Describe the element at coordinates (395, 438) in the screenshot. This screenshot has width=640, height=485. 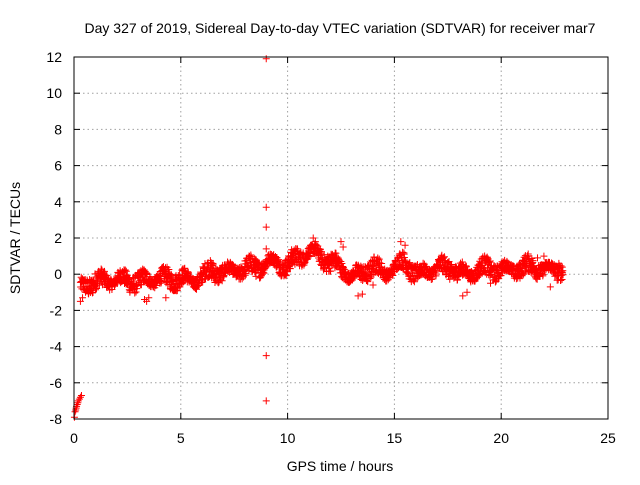
I see `x-tick-label: 15` at that location.